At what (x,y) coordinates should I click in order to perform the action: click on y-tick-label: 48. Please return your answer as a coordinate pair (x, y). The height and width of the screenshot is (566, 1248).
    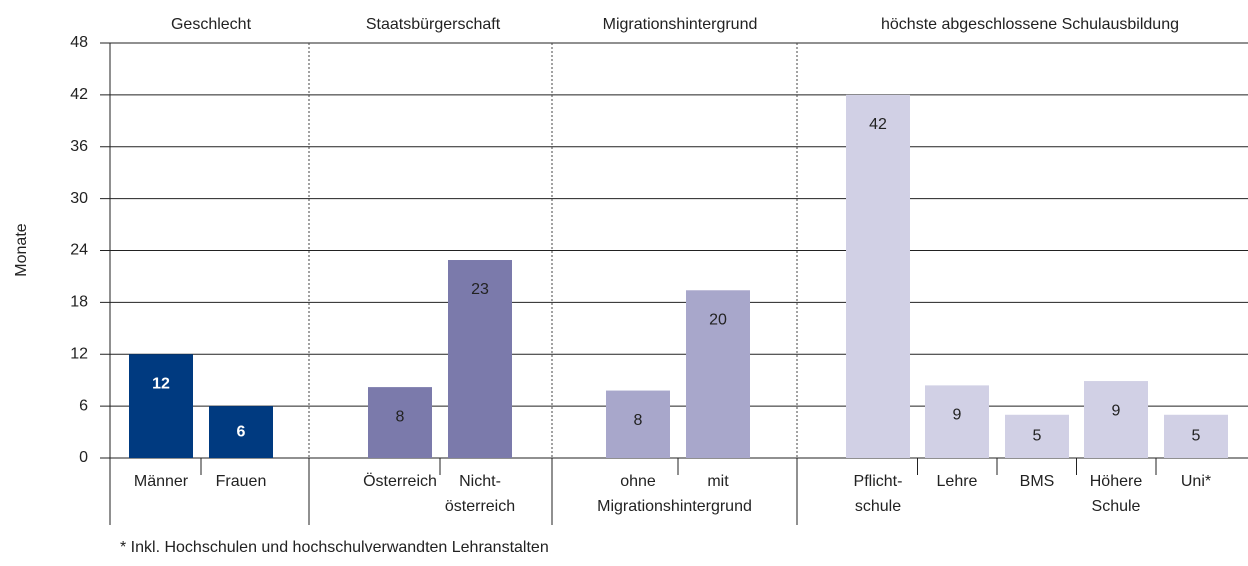
    Looking at the image, I should click on (79, 42).